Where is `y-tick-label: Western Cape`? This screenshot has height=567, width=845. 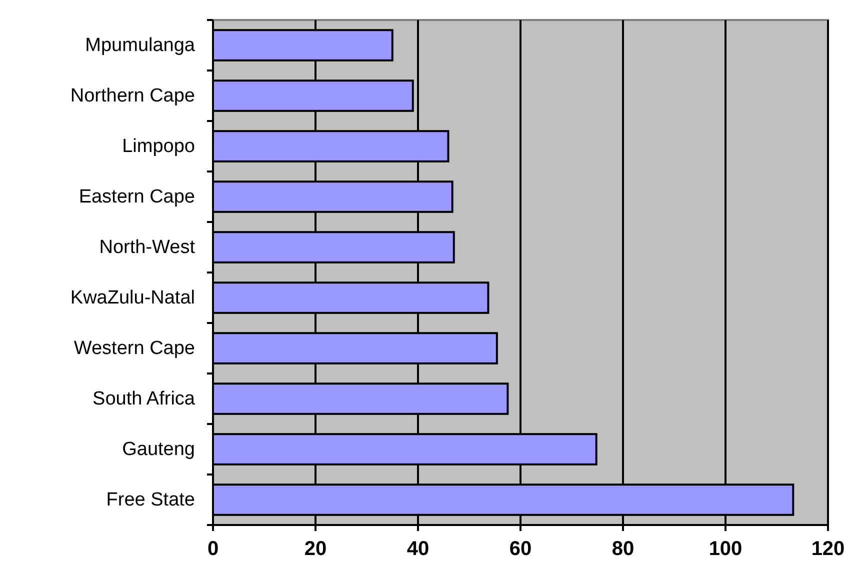
y-tick-label: Western Cape is located at coordinates (134, 348).